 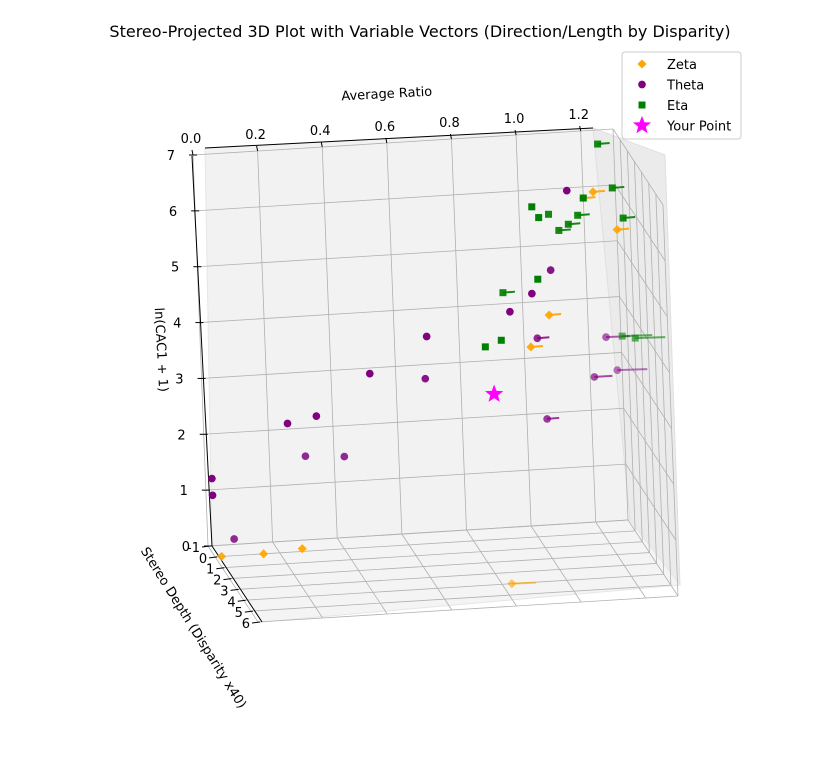 What do you see at coordinates (202, 351) in the screenshot?
I see `z-axis-line` at bounding box center [202, 351].